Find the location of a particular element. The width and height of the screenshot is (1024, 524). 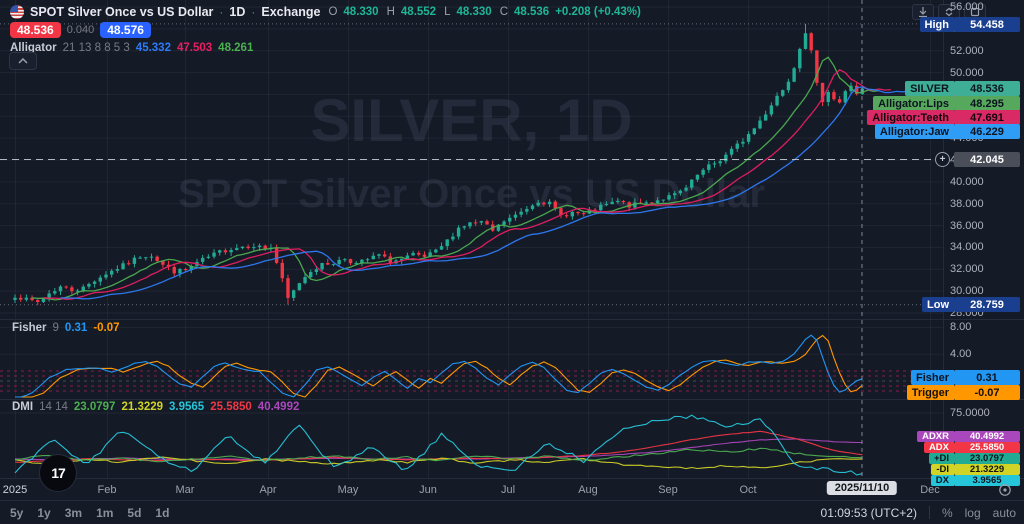

collapse-legend-button is located at coordinates (23, 61).